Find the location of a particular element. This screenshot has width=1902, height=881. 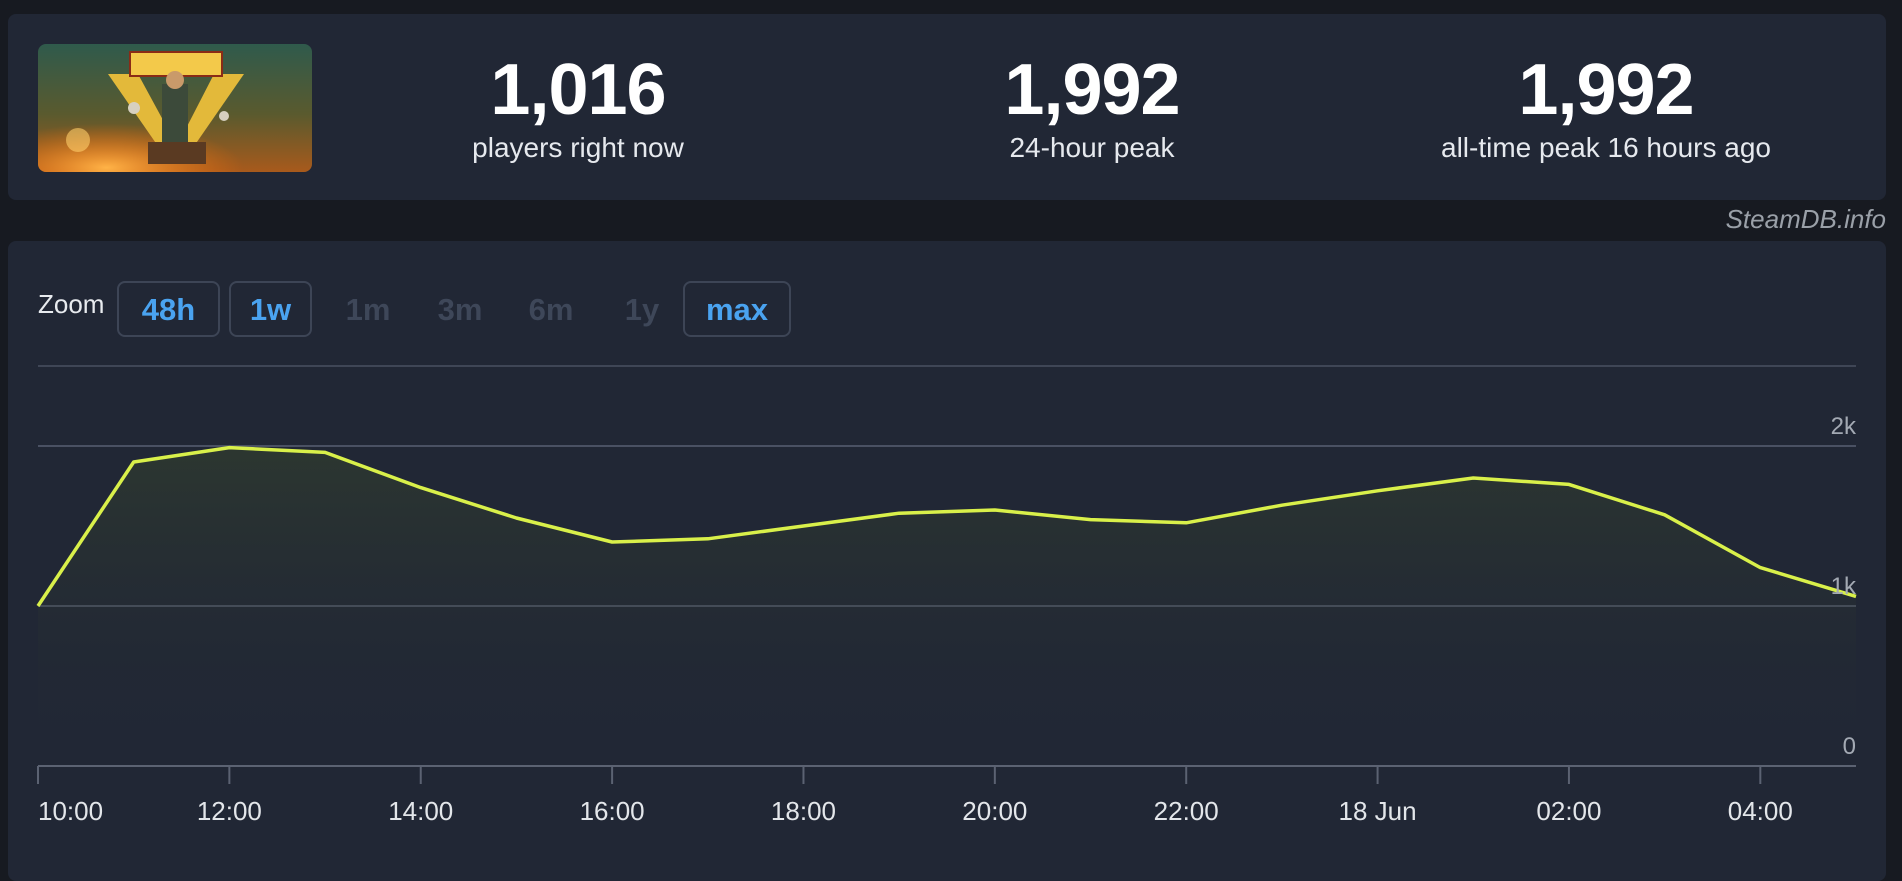

x-tick-label: 16:00 is located at coordinates (612, 811).